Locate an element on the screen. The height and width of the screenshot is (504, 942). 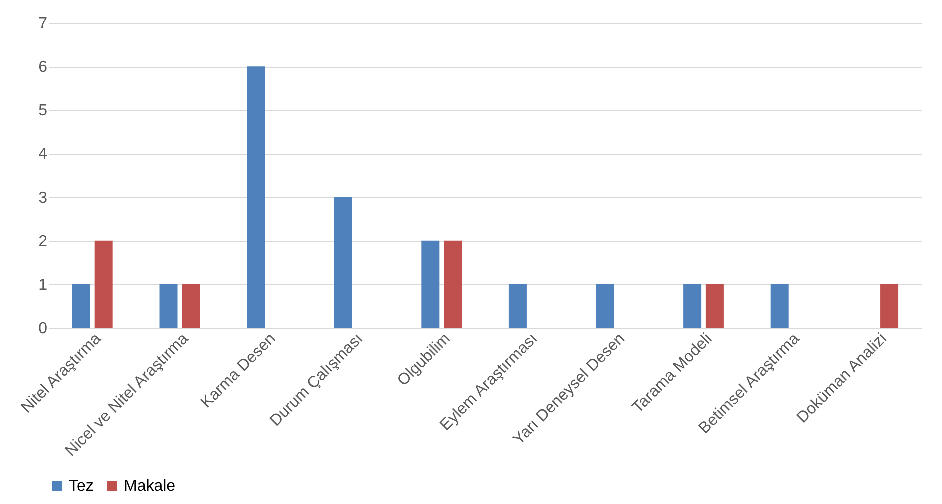
y-tick-label: 7 is located at coordinates (43, 24).